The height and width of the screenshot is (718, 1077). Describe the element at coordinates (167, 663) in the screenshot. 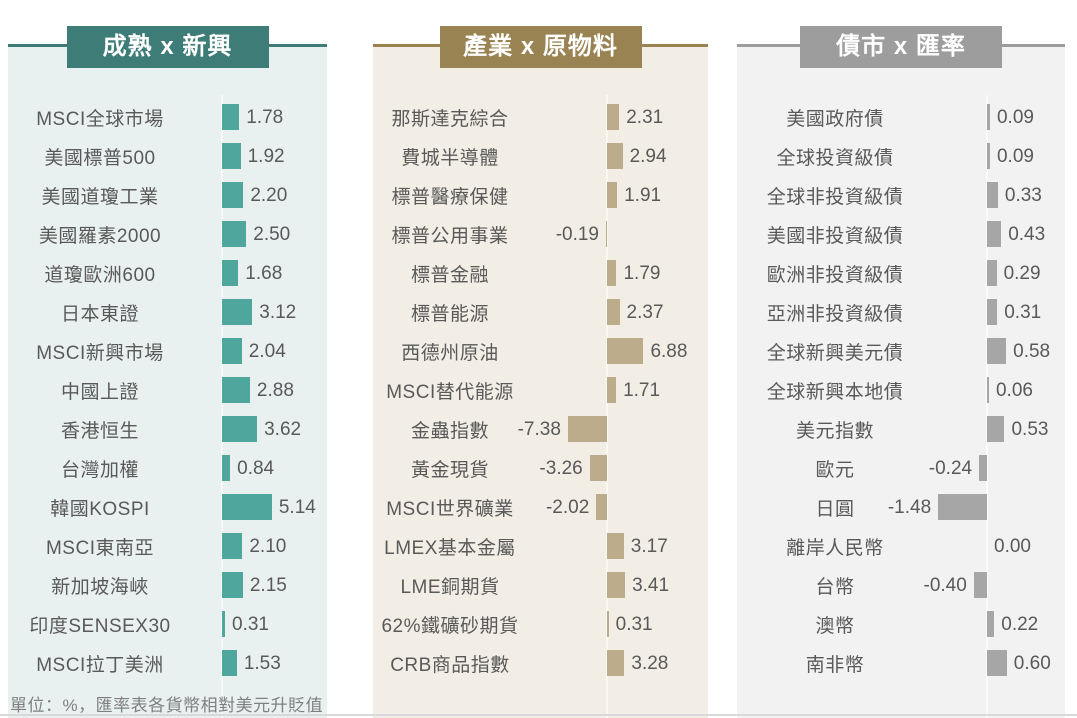

I see `chart-row: MSCI拉丁美洲 1.53` at that location.